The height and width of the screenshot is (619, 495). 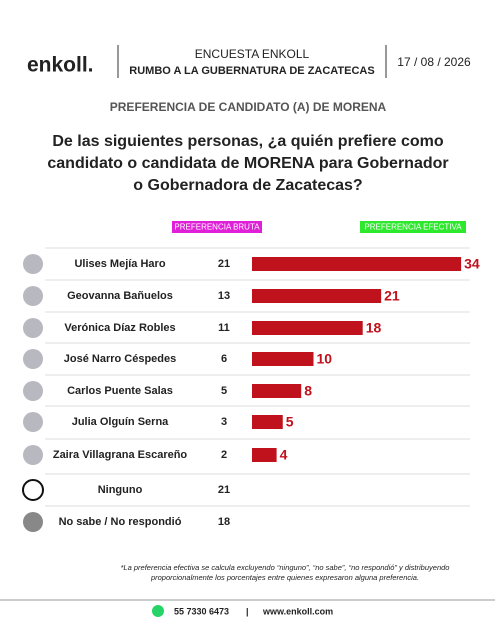 I want to click on candidate-name: Zaira Villagrana Escareño, so click(x=120, y=455).